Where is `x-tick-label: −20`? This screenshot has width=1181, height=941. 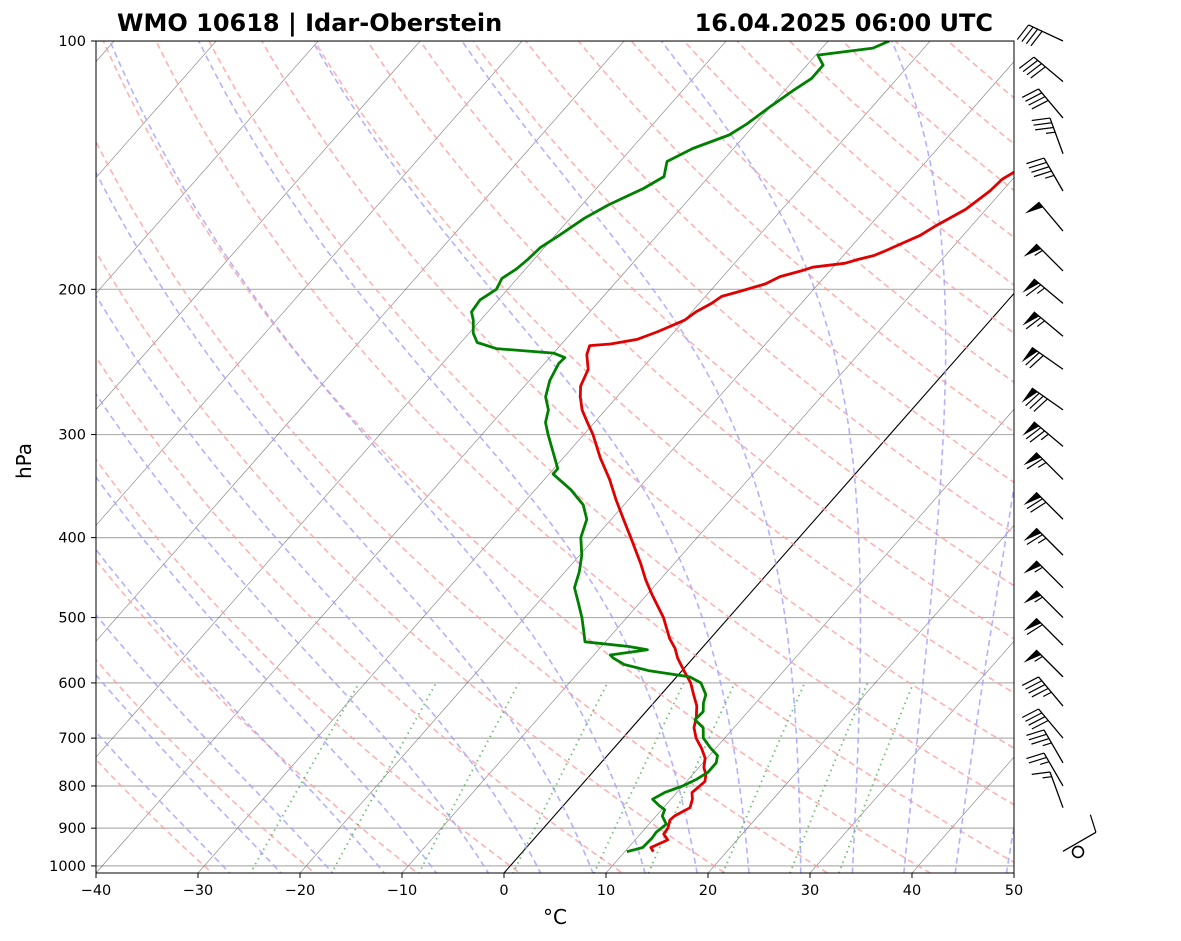
x-tick-label: −20 is located at coordinates (300, 891).